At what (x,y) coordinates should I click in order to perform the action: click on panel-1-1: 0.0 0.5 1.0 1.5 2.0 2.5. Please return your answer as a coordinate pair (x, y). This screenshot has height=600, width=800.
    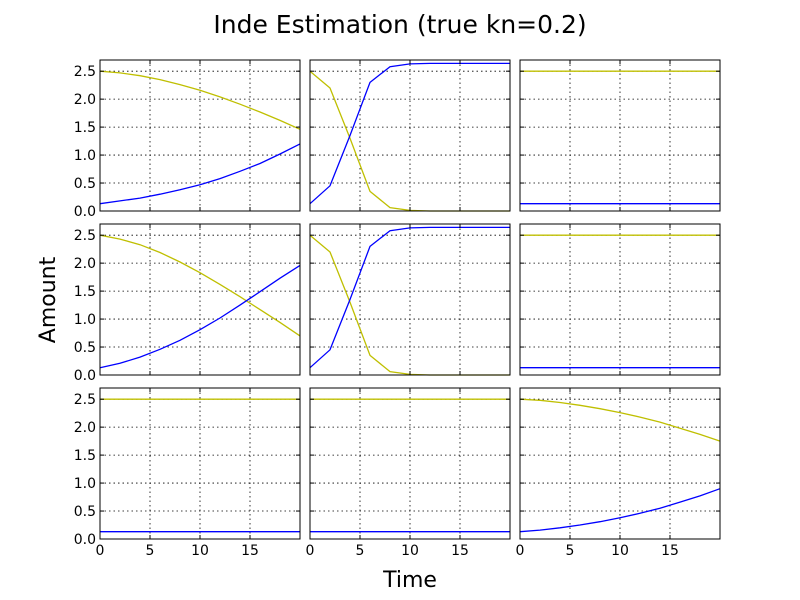
    Looking at the image, I should click on (187, 139).